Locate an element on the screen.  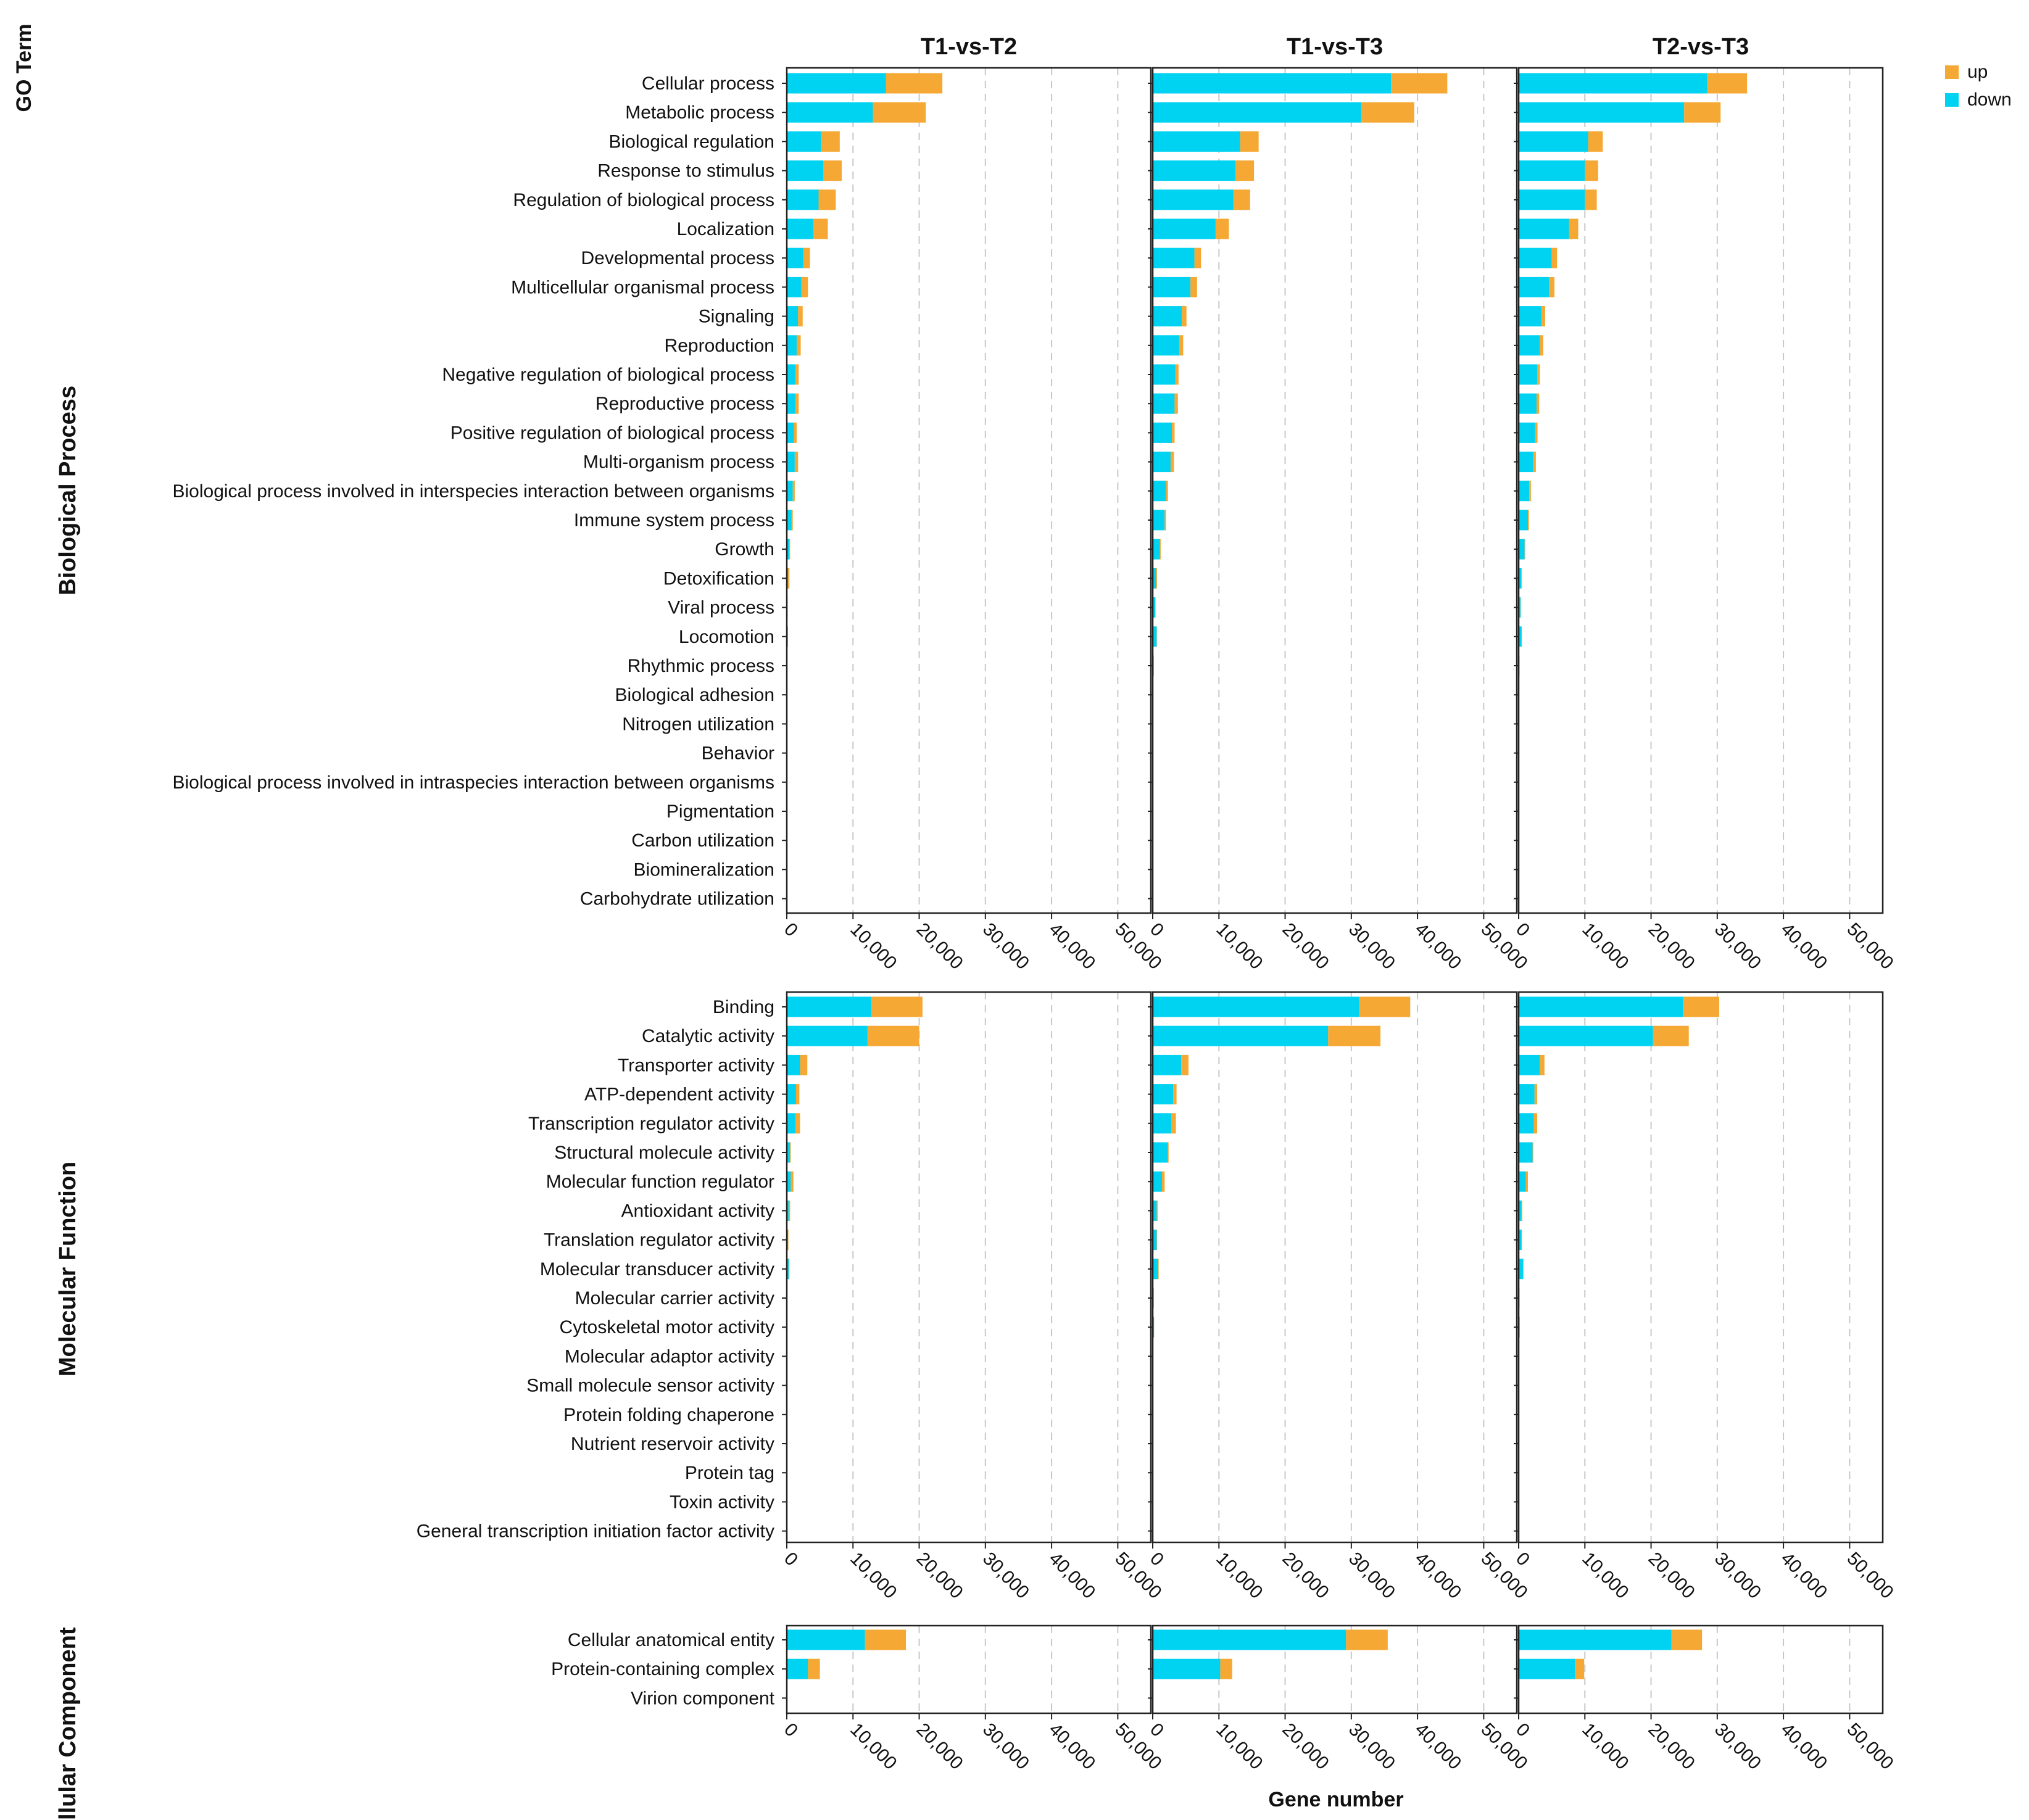
term-label: Viral process is located at coordinates (721, 608).